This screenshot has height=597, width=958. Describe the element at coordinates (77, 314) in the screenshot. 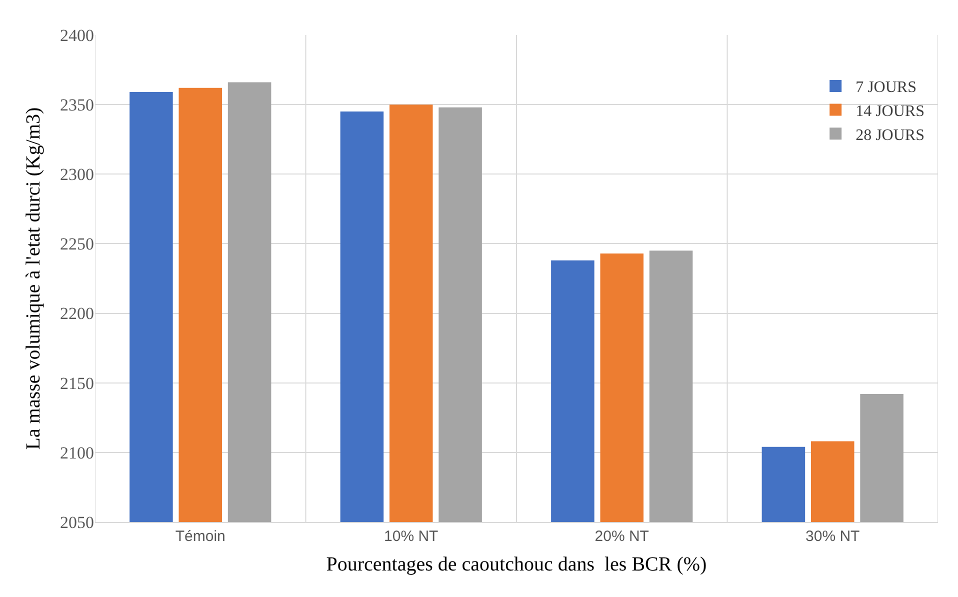

I see `y-tick-label: 2200` at that location.